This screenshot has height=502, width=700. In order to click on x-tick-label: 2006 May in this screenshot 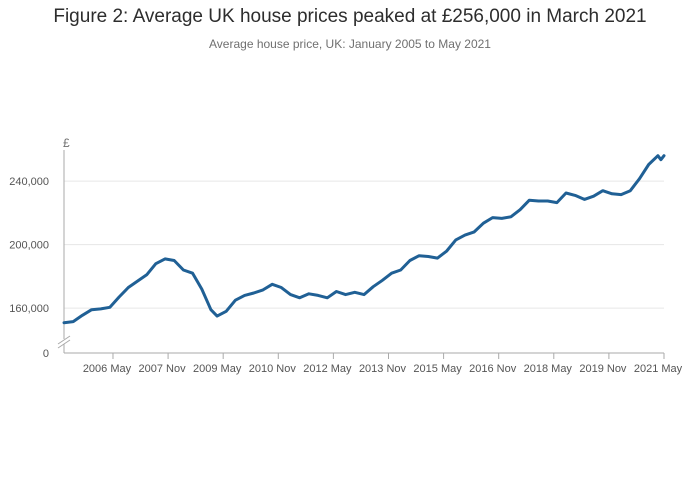, I will do `click(107, 369)`.